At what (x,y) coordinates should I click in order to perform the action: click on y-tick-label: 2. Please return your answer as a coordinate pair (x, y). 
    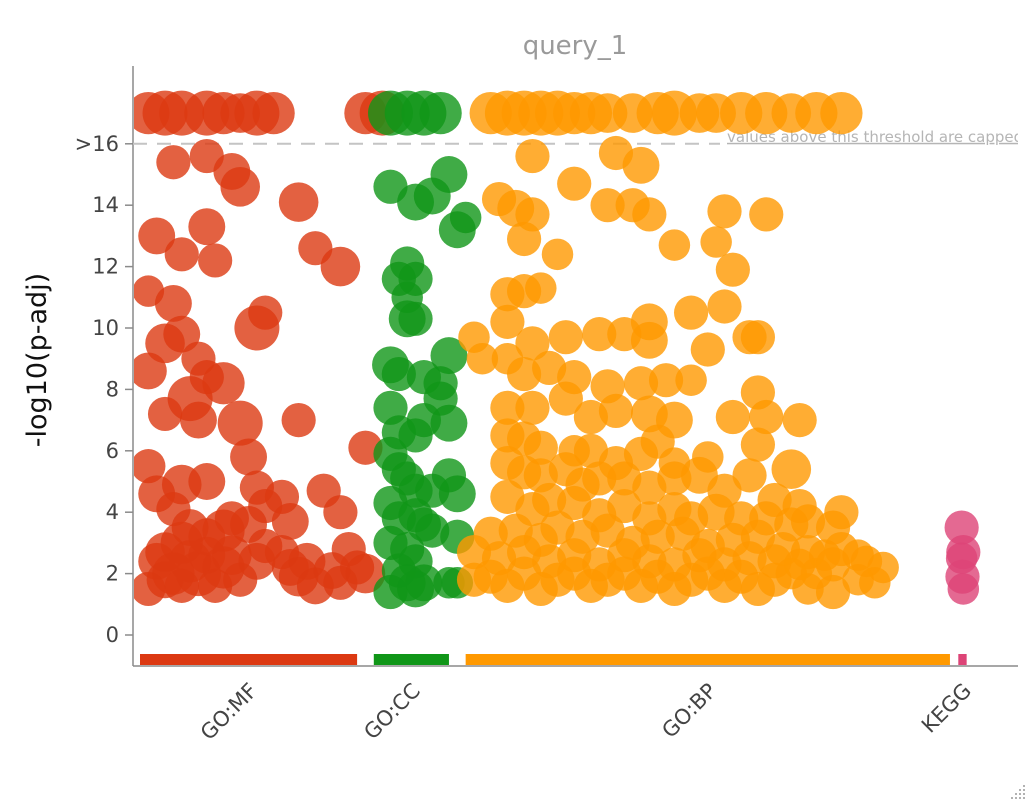
    Looking at the image, I should click on (112, 574).